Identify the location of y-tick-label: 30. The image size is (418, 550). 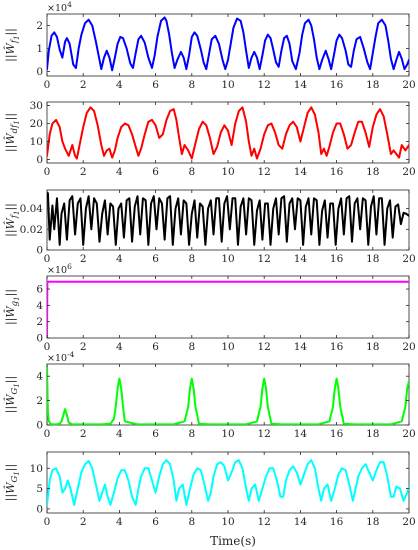
(36, 106).